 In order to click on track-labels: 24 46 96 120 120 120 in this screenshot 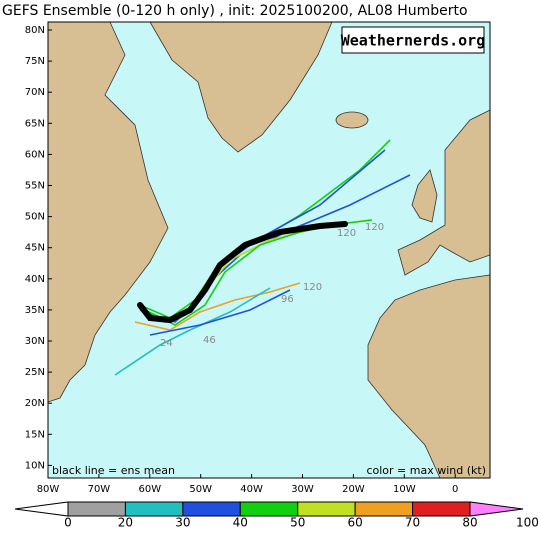, I will do `click(272, 285)`.